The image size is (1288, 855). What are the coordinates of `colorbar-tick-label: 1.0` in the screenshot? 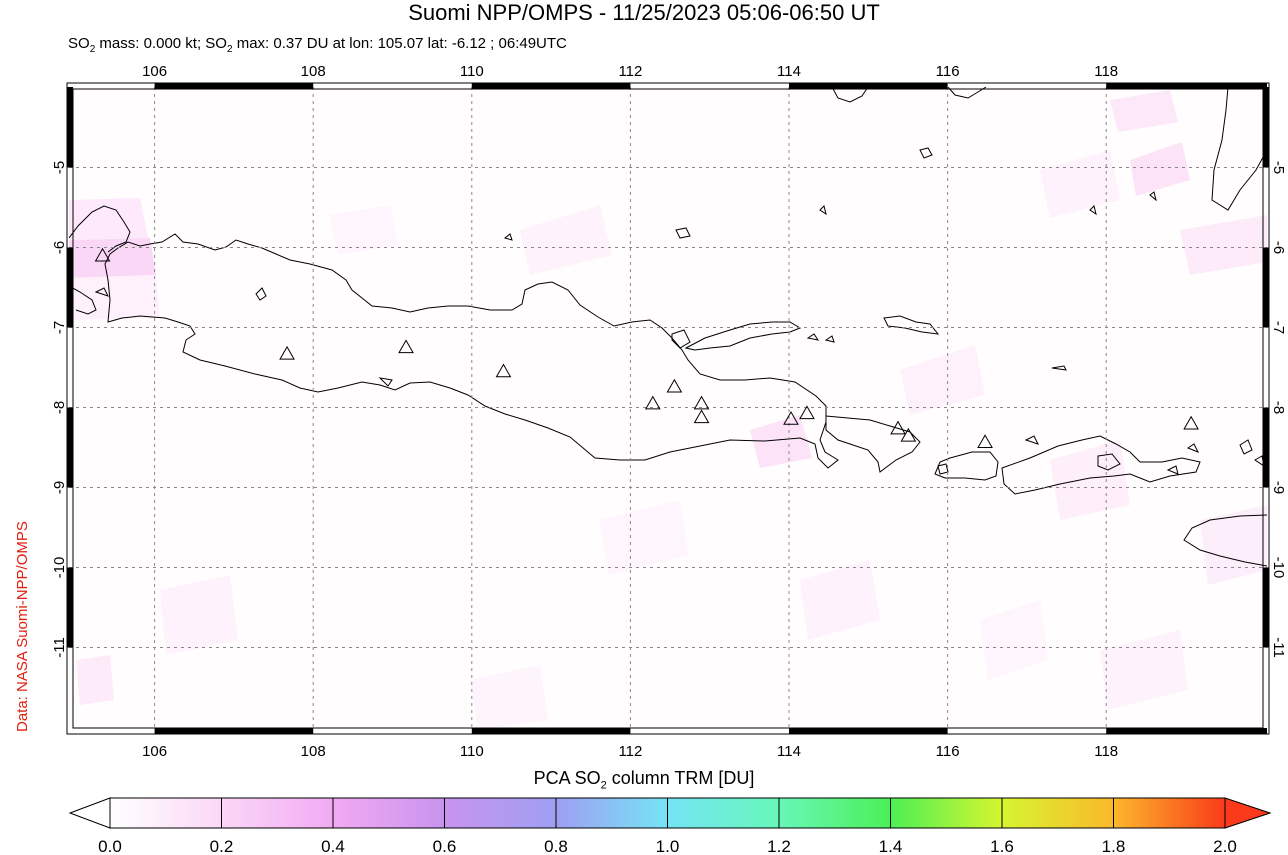 It's located at (668, 846).